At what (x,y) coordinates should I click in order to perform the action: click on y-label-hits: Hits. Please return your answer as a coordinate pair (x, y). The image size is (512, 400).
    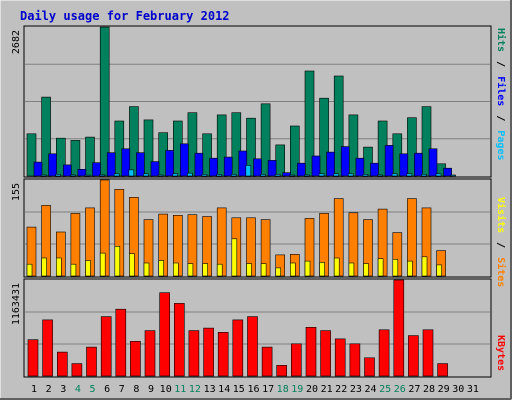
    Looking at the image, I should click on (501, 40).